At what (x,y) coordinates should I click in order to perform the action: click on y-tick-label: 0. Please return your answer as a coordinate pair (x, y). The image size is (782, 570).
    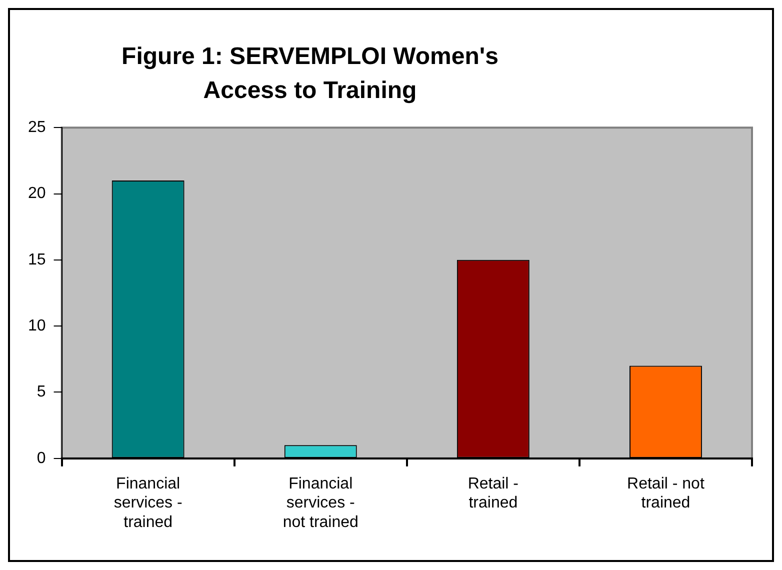
    Looking at the image, I should click on (41, 458).